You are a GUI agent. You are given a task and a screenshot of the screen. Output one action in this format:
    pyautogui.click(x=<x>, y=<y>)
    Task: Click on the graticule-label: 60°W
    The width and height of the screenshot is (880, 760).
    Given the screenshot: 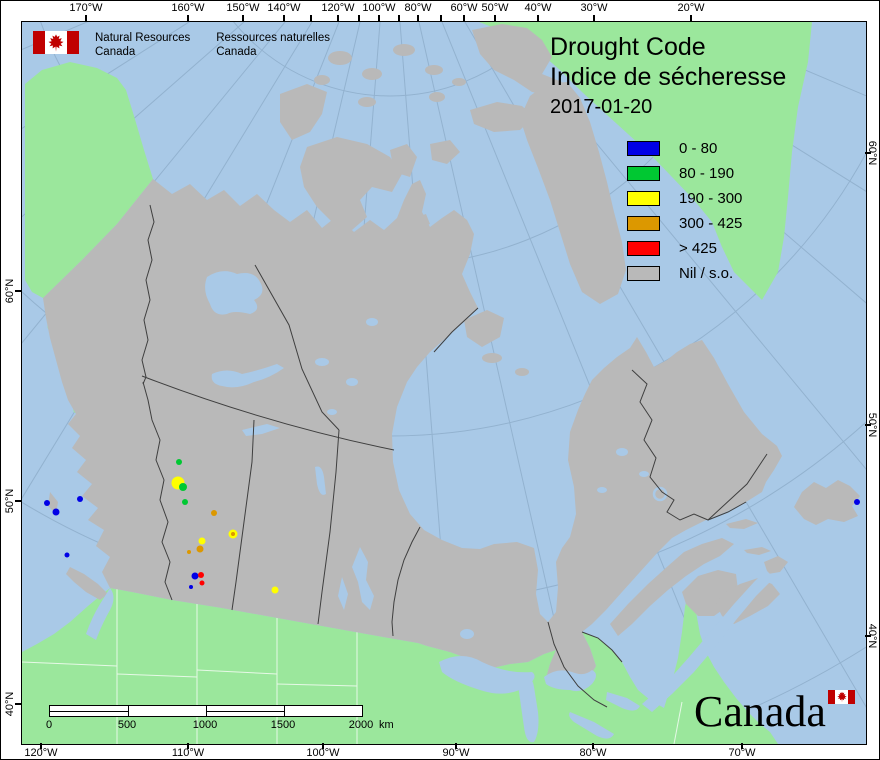 What is the action you would take?
    pyautogui.click(x=464, y=8)
    